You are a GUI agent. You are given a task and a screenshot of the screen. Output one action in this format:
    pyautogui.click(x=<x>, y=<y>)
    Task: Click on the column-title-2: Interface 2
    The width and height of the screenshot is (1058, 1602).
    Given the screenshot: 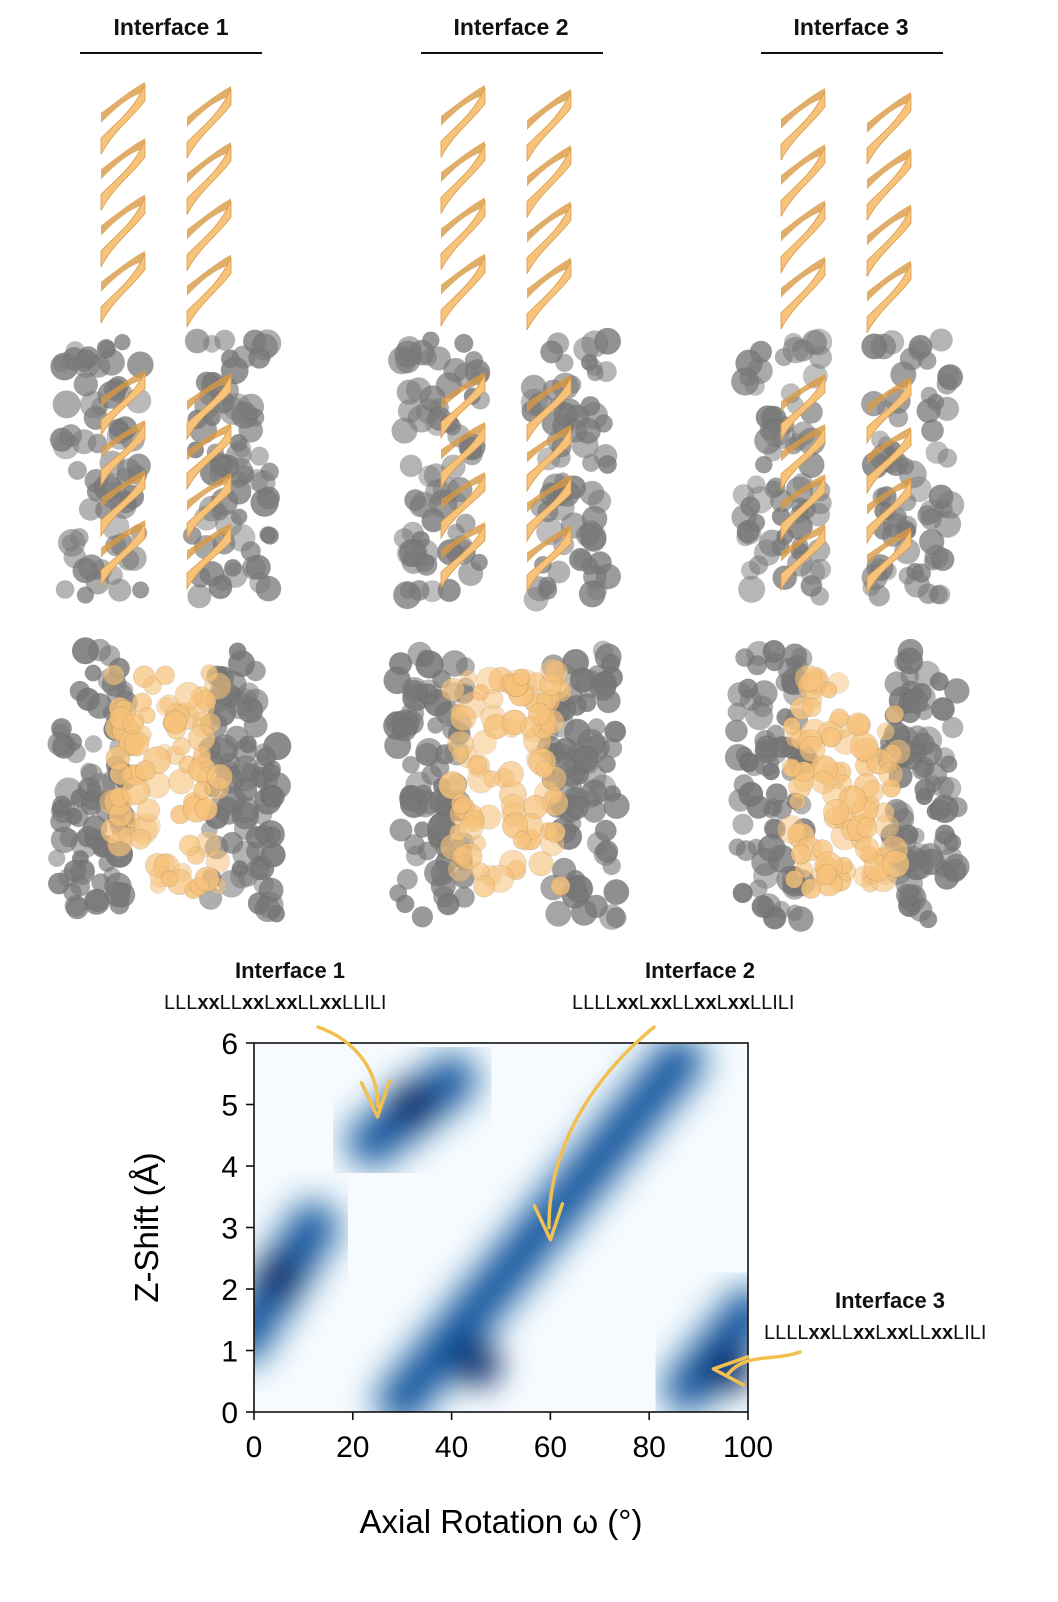 What is the action you would take?
    pyautogui.click(x=511, y=27)
    